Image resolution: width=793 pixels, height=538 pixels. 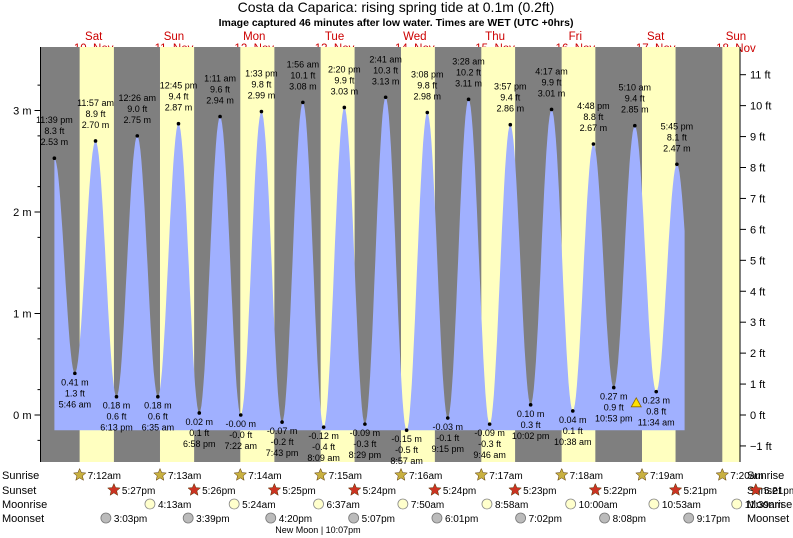 What do you see at coordinates (55, 142) in the screenshot?
I see `extreme-m-label: 2.53 m` at bounding box center [55, 142].